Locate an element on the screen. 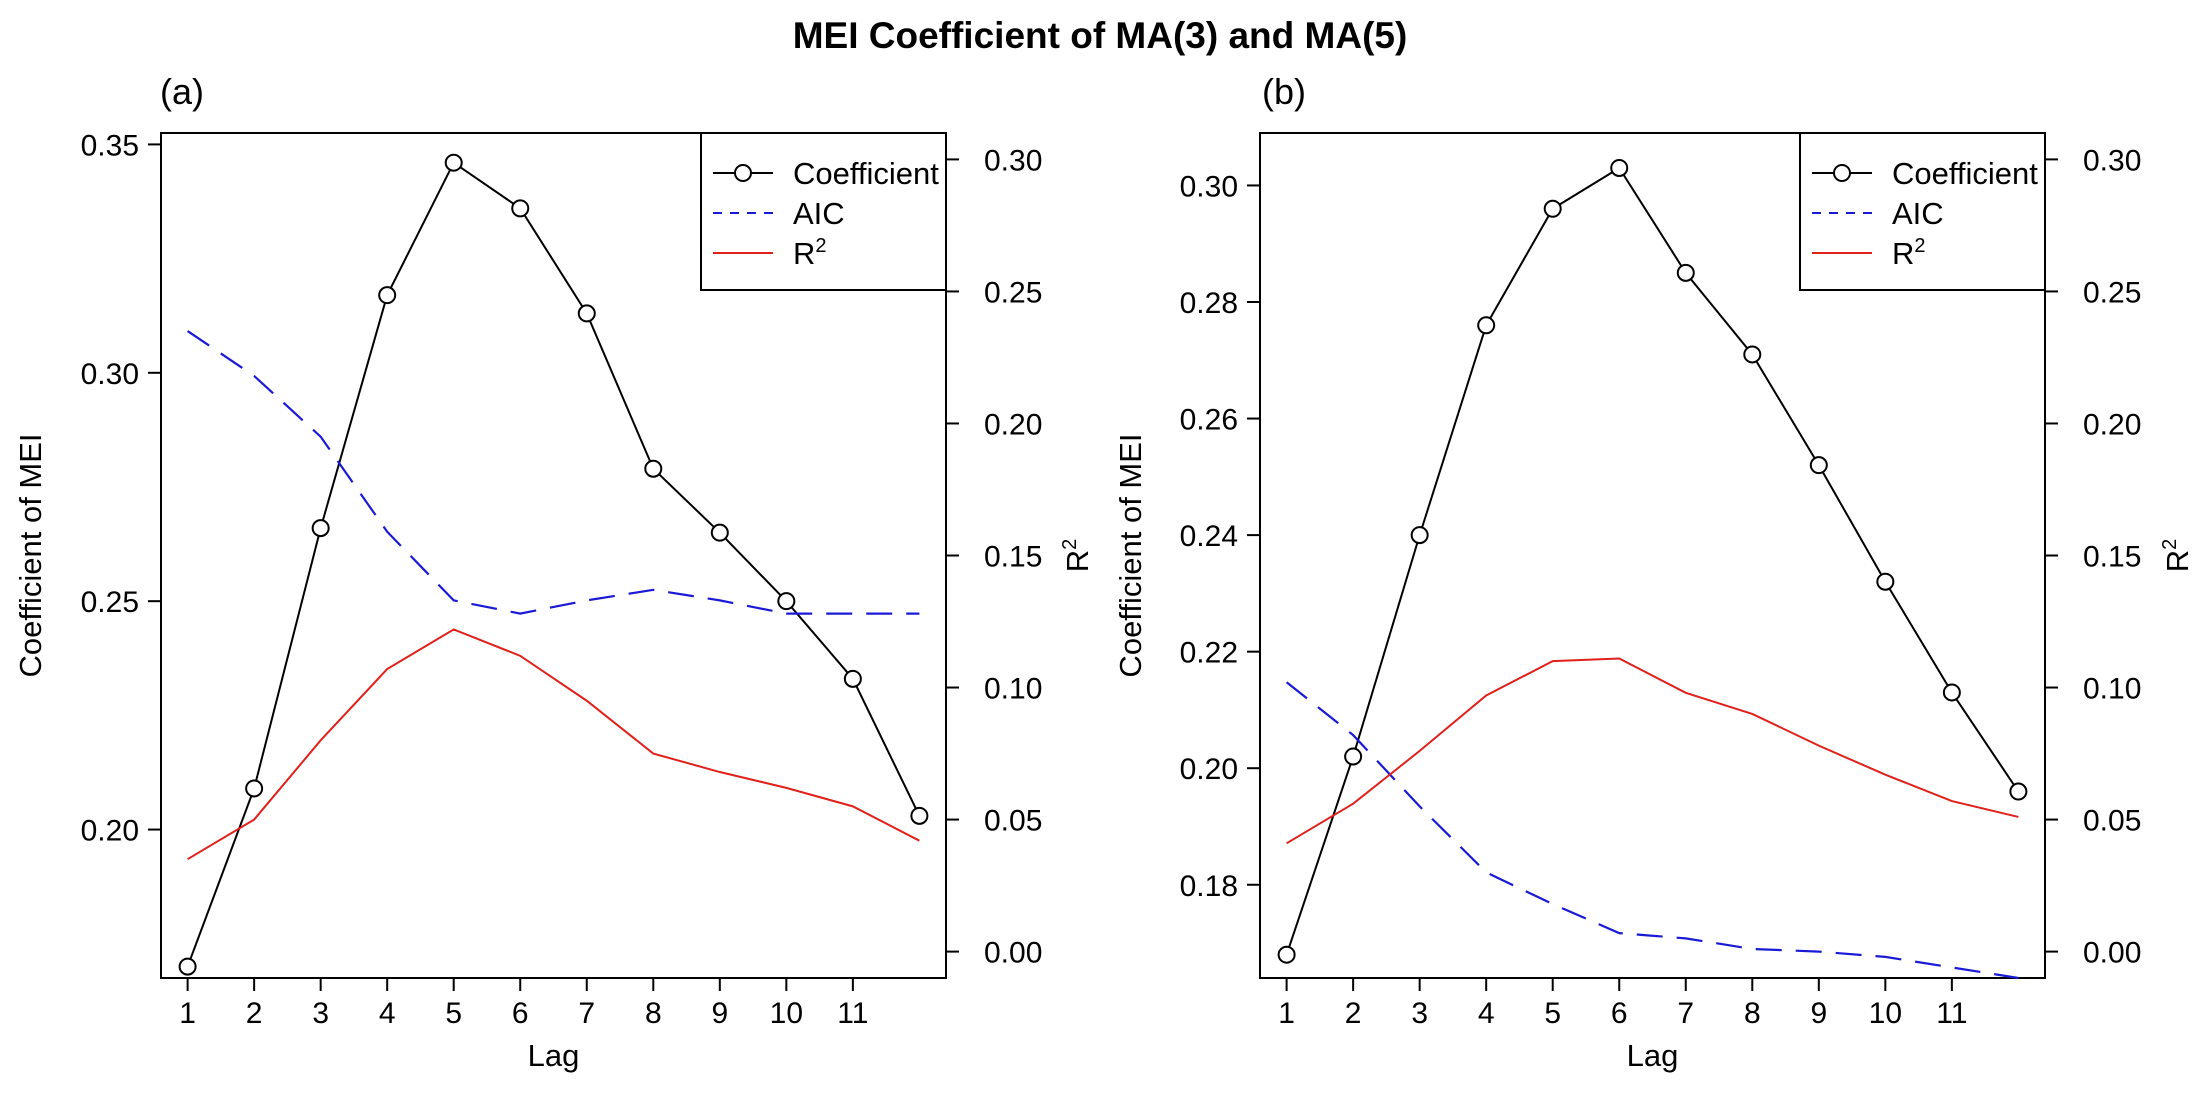  y-tick-label: 0.28 is located at coordinates (1209, 303).